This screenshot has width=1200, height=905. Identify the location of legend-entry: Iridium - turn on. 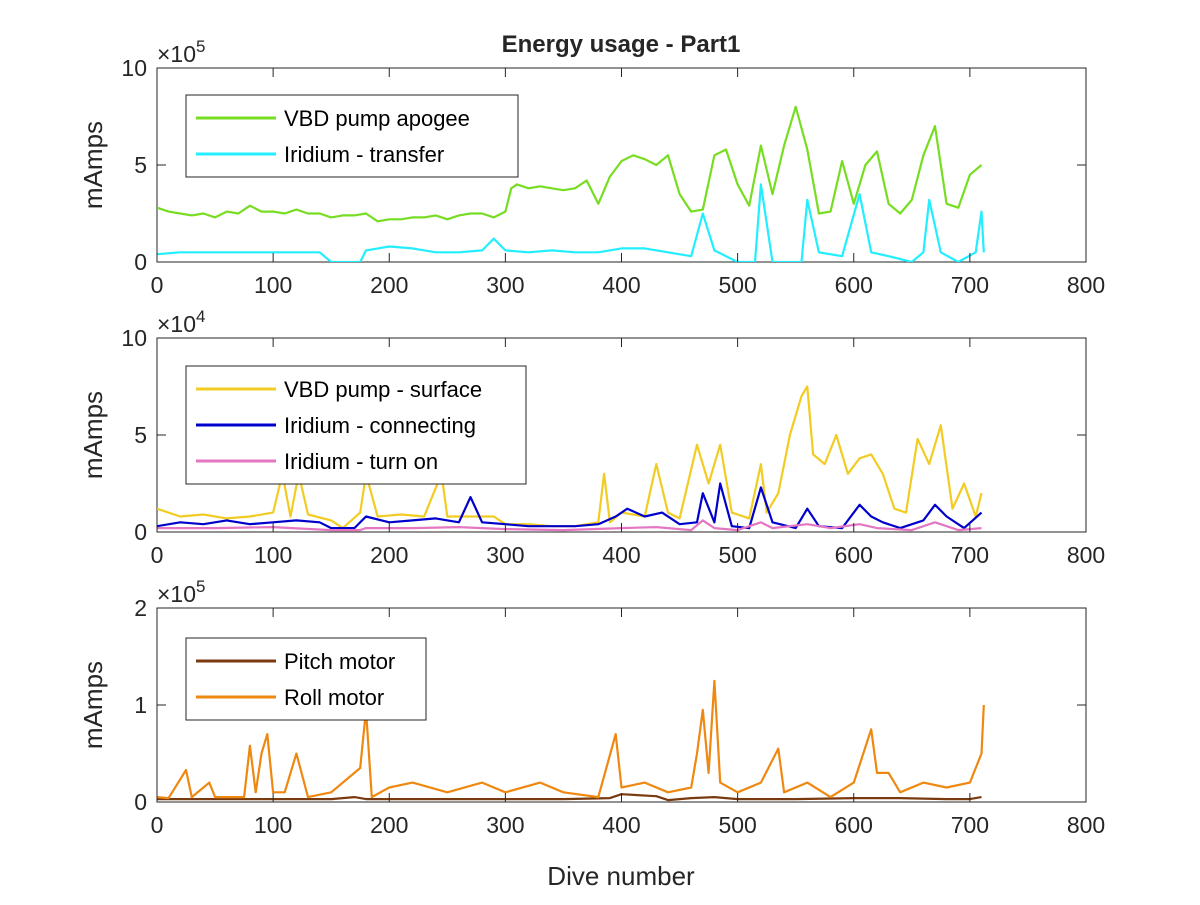
(361, 461).